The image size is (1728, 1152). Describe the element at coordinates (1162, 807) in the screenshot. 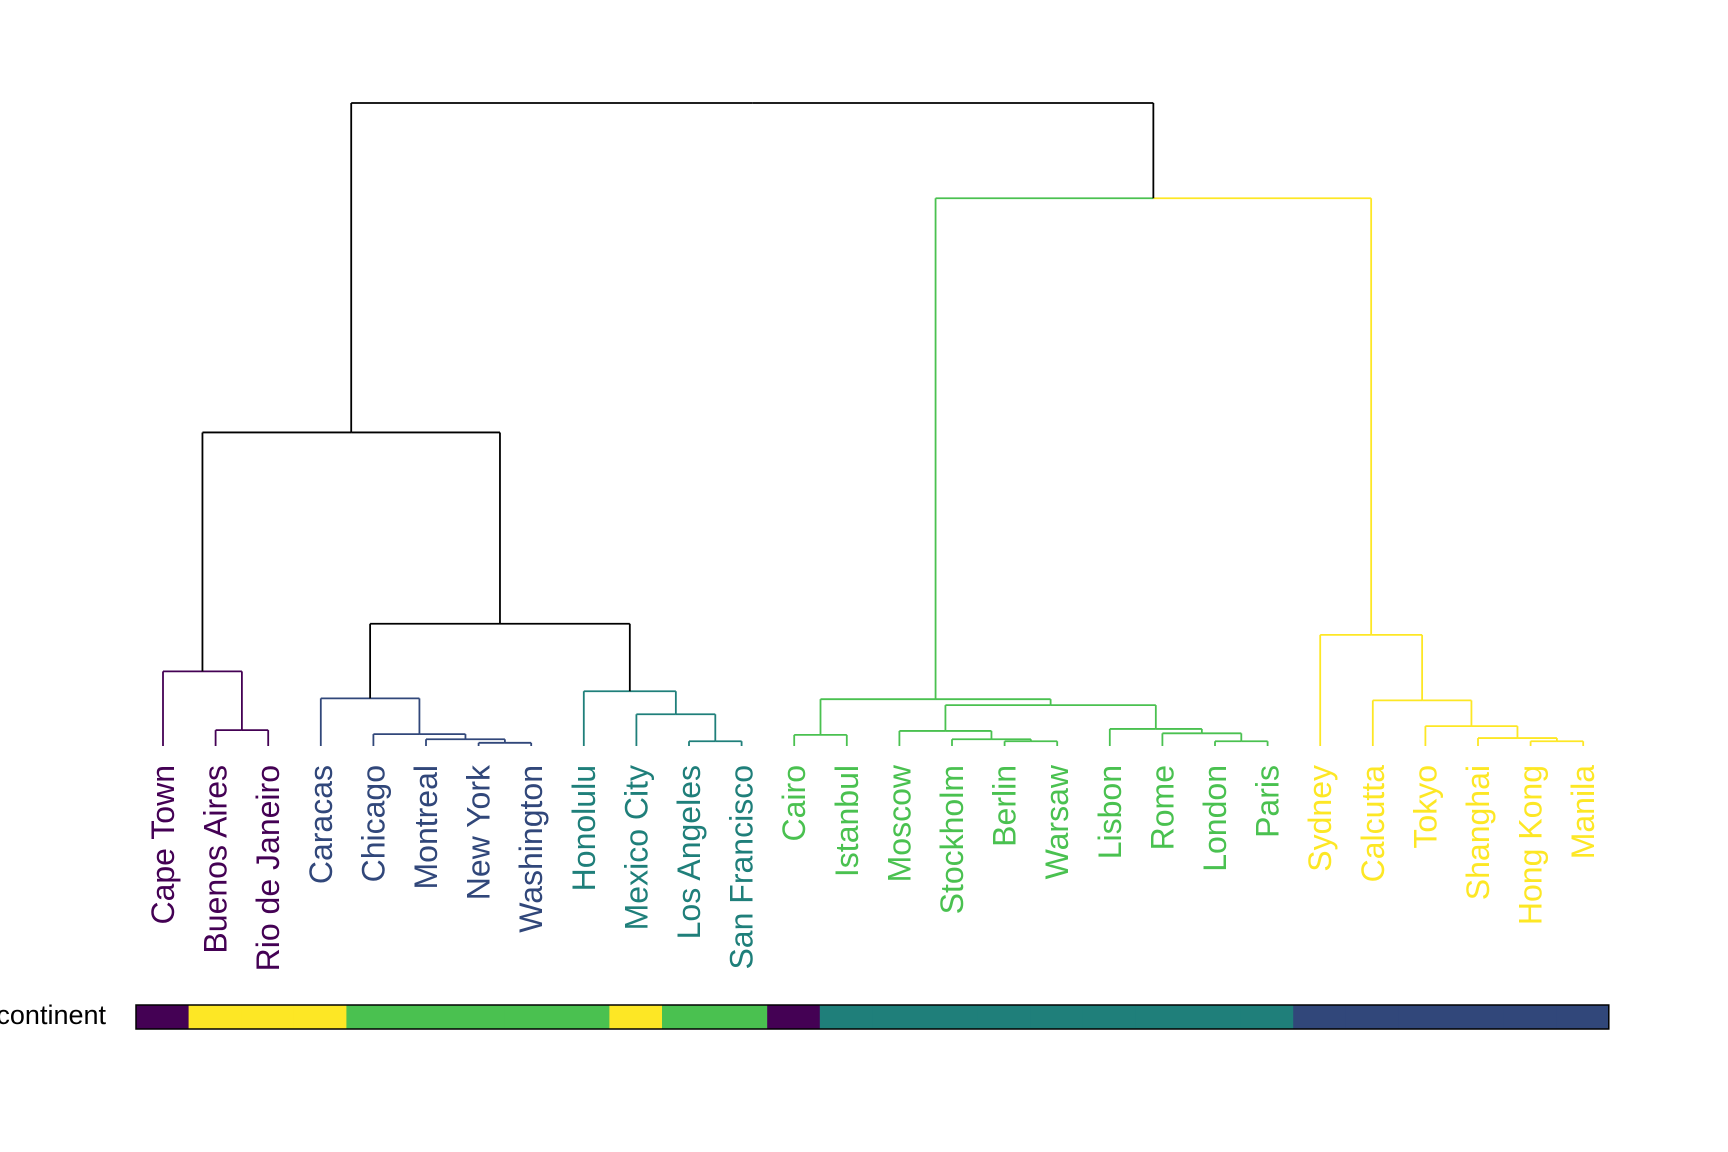

I see `leaf-label: Rome` at that location.